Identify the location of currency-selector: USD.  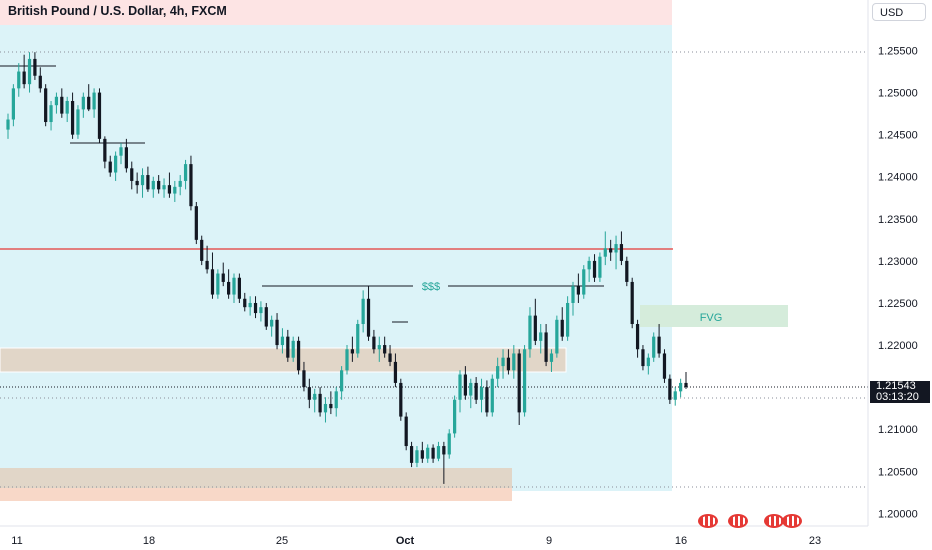
(899, 12).